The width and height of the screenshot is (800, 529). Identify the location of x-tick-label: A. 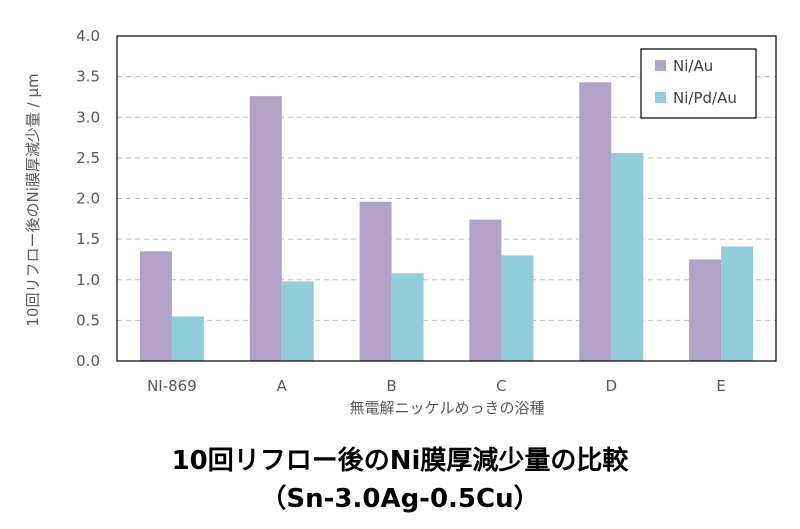
(282, 386).